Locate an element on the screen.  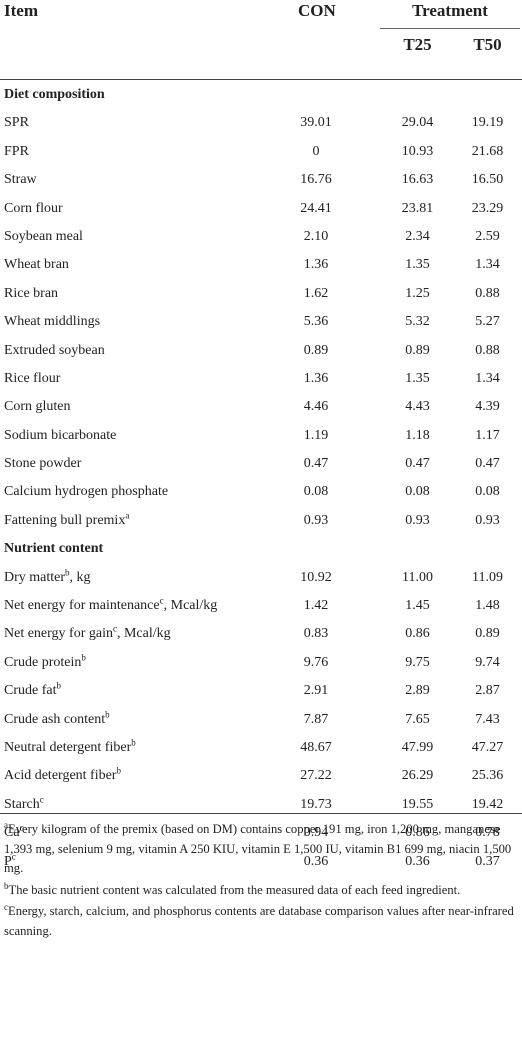
row-label: Crude fatb is located at coordinates (32, 689).